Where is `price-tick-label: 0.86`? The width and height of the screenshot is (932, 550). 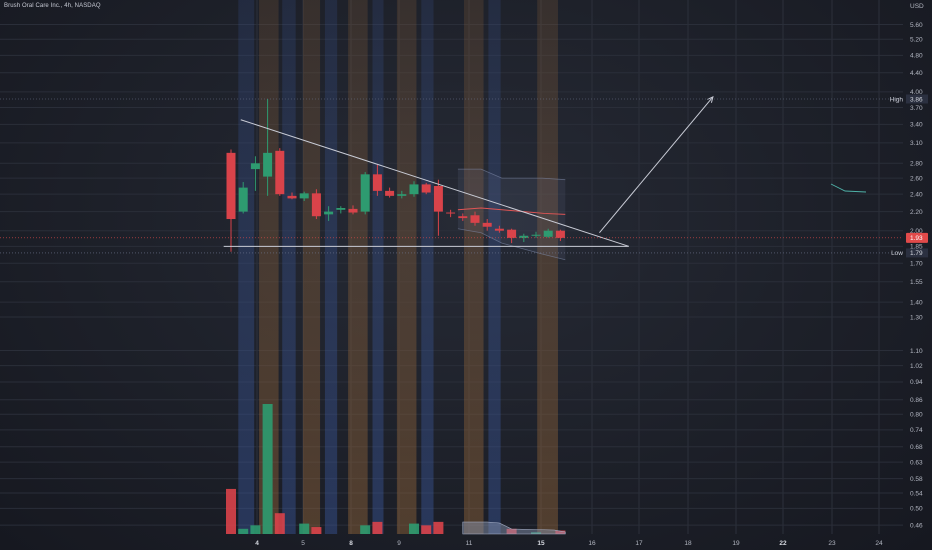 price-tick-label: 0.86 is located at coordinates (916, 400).